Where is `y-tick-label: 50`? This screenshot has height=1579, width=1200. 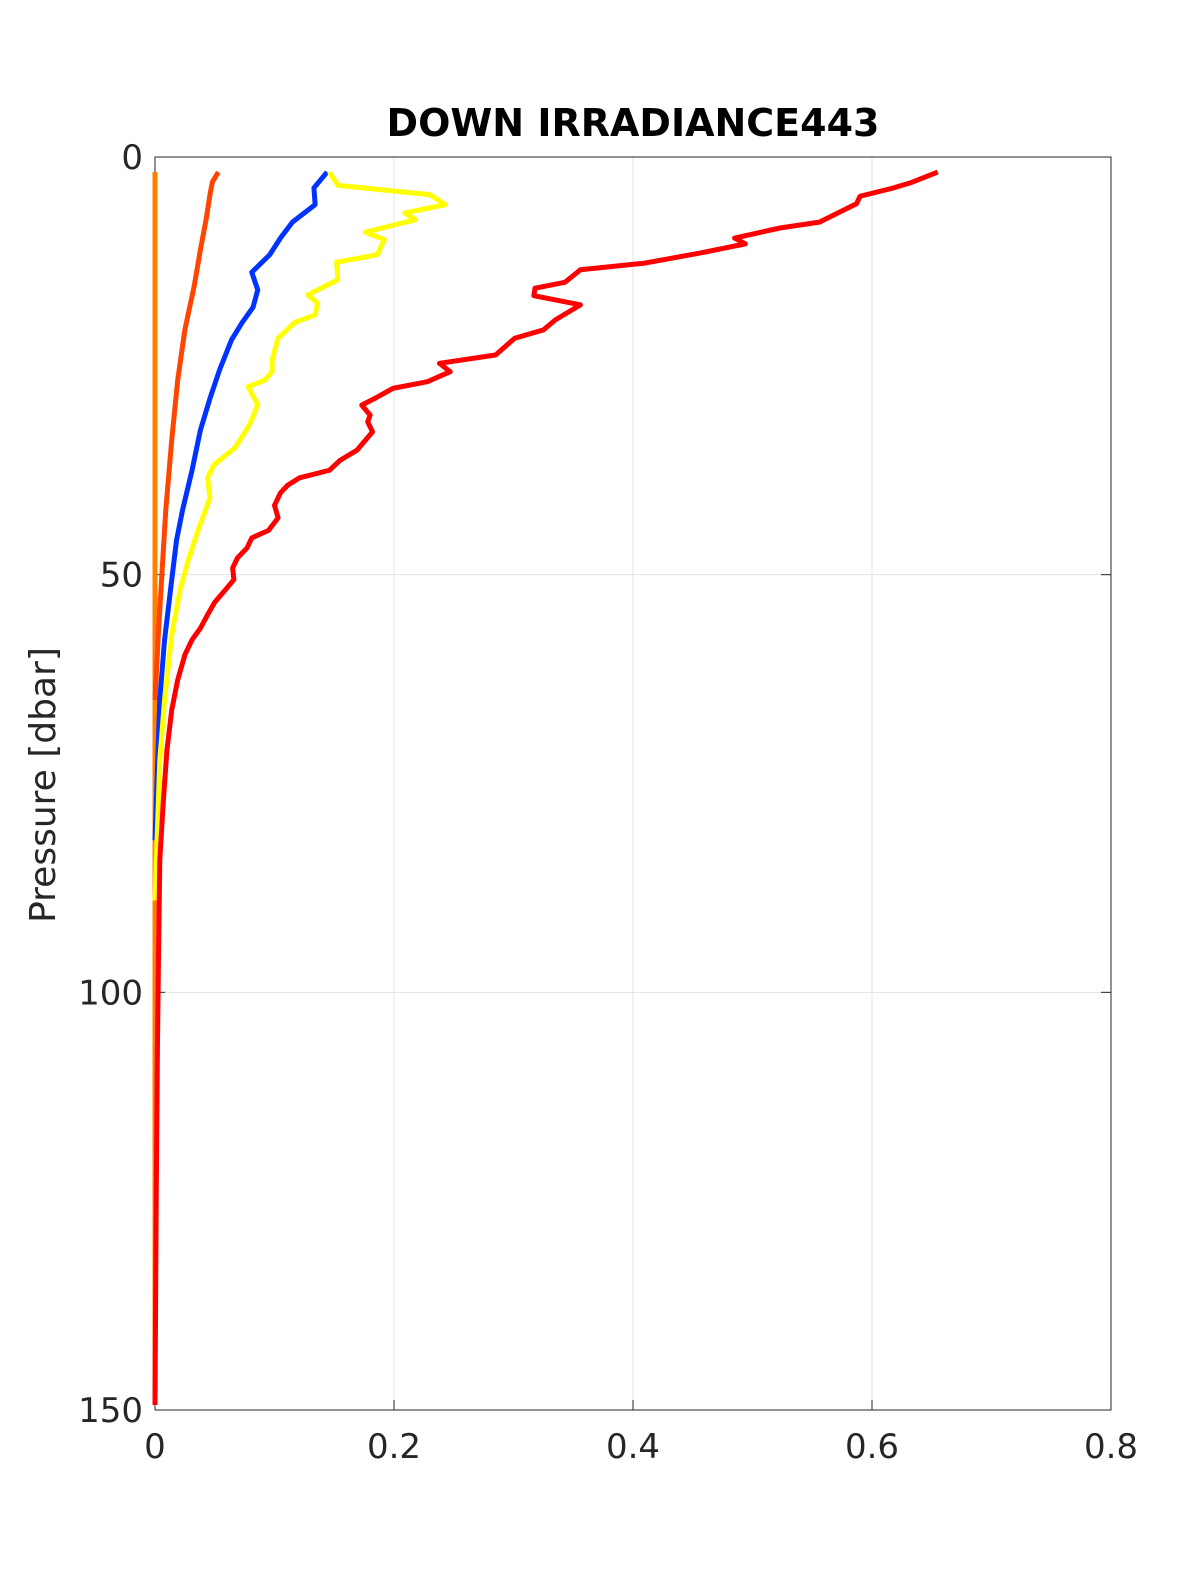
y-tick-label: 50 is located at coordinates (121, 576).